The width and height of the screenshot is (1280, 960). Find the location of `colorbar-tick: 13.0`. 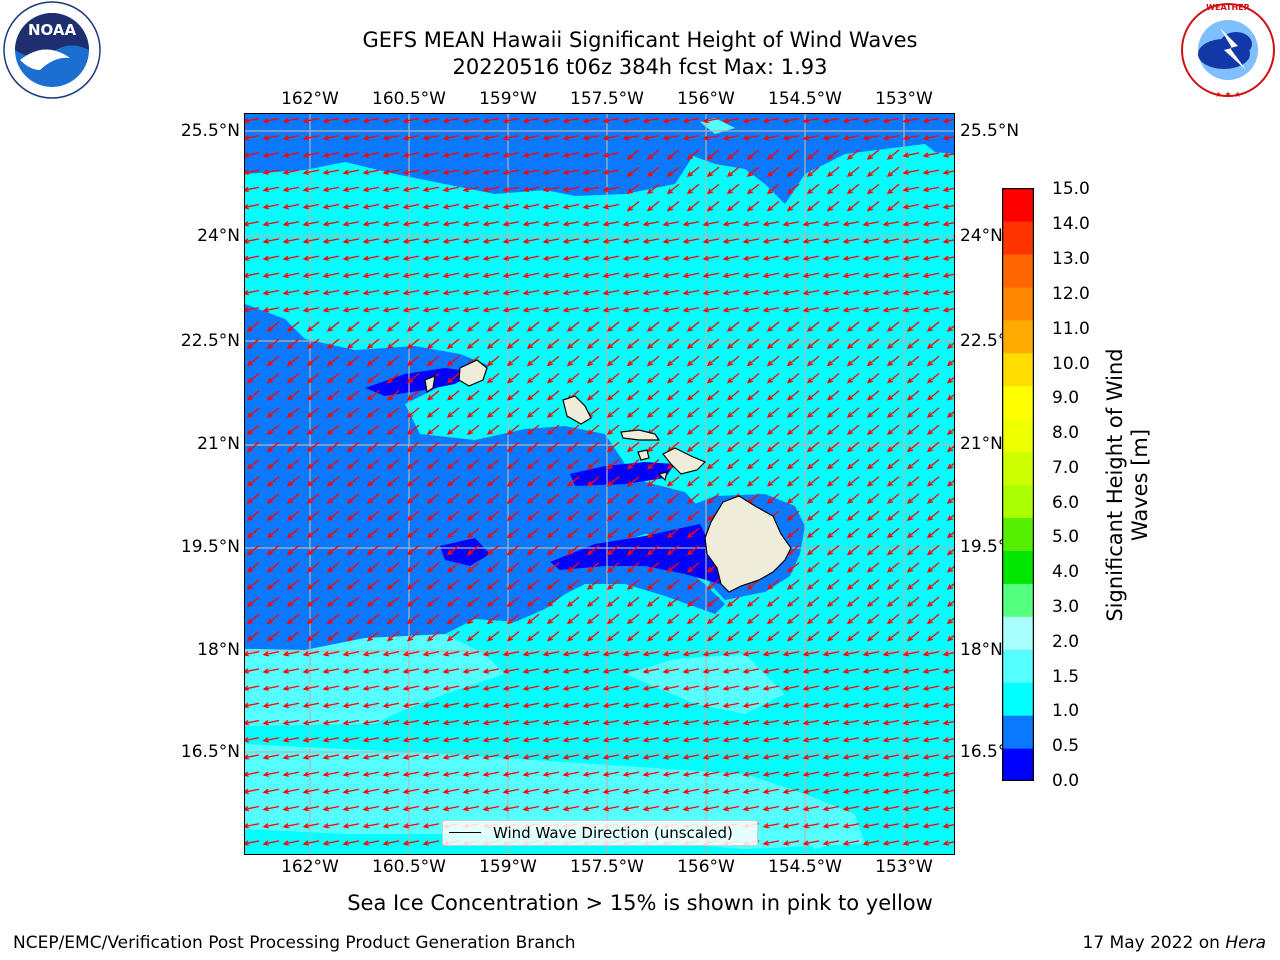

colorbar-tick: 13.0 is located at coordinates (1071, 259).